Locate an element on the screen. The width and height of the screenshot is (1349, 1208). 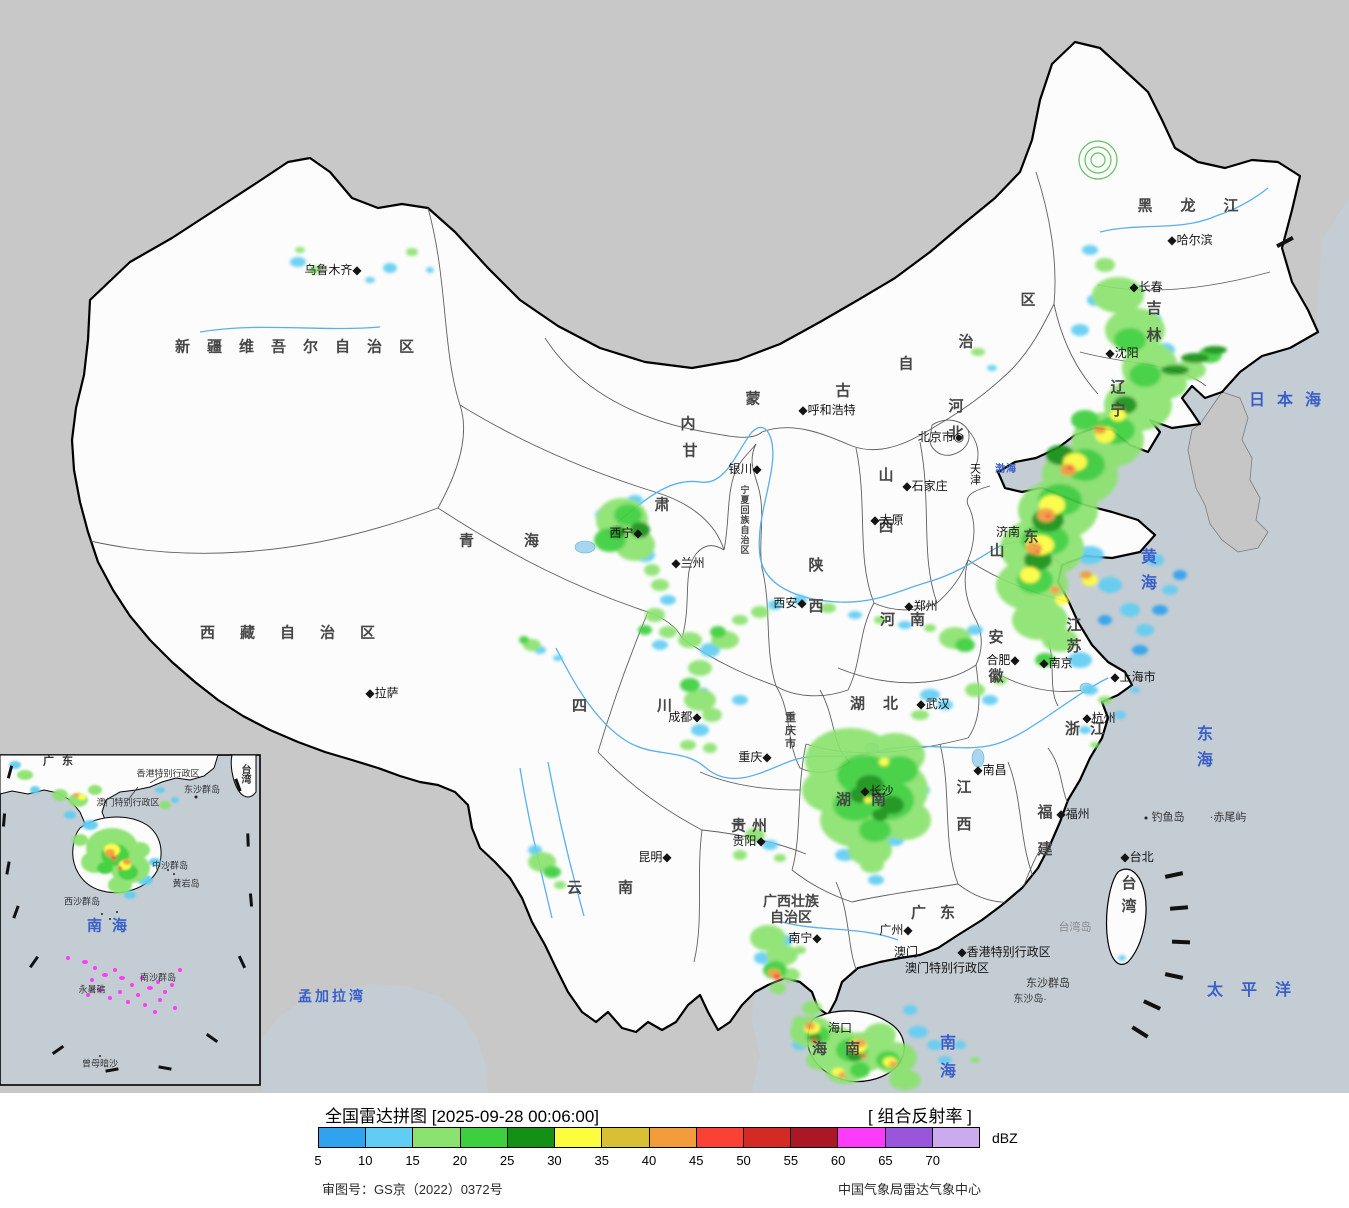
inset-frame is located at coordinates (130, 920).